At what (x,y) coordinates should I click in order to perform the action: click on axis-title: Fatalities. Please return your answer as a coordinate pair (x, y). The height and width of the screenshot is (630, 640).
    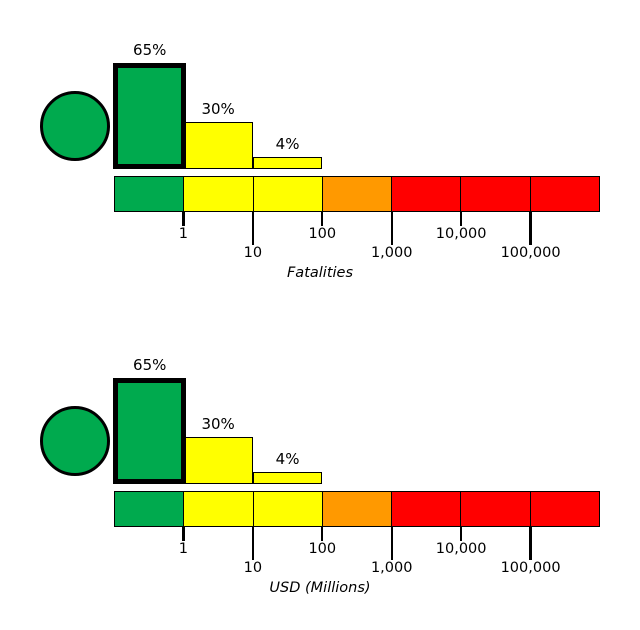
    Looking at the image, I should click on (320, 273).